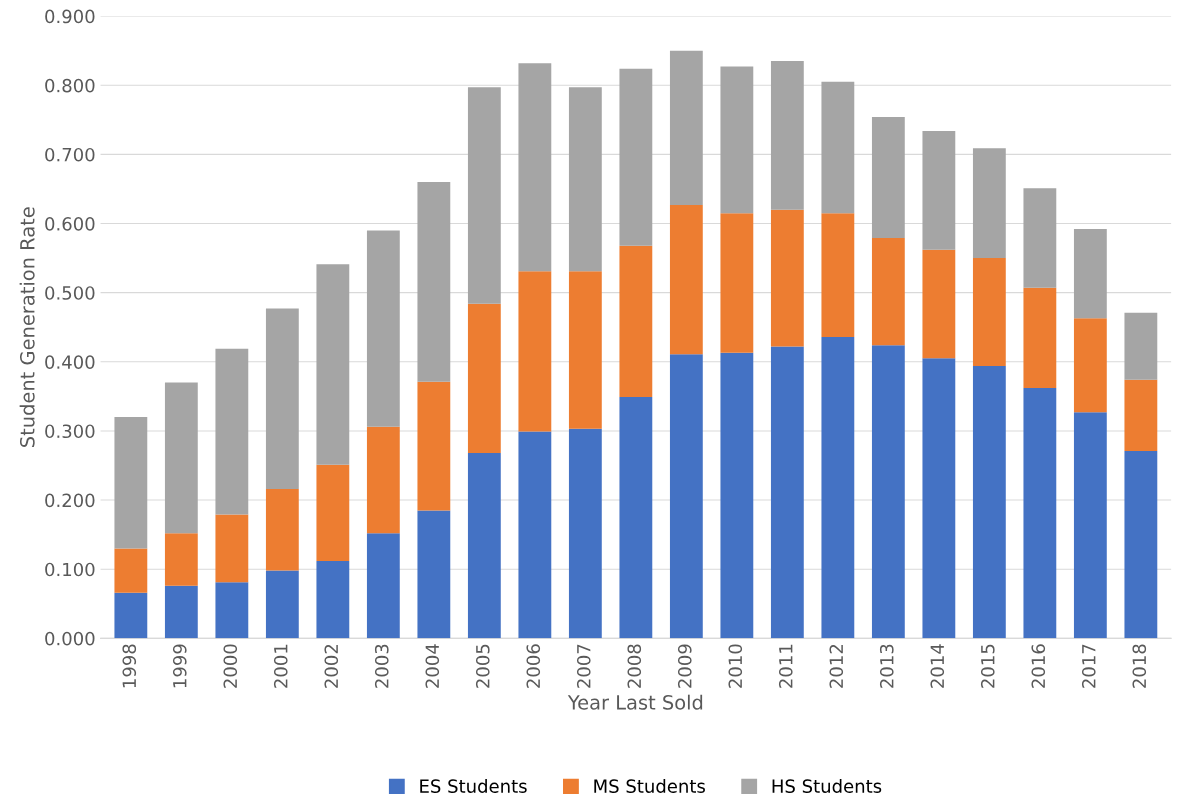 This screenshot has width=1183, height=808. I want to click on y-tick-label: 0.200, so click(70, 500).